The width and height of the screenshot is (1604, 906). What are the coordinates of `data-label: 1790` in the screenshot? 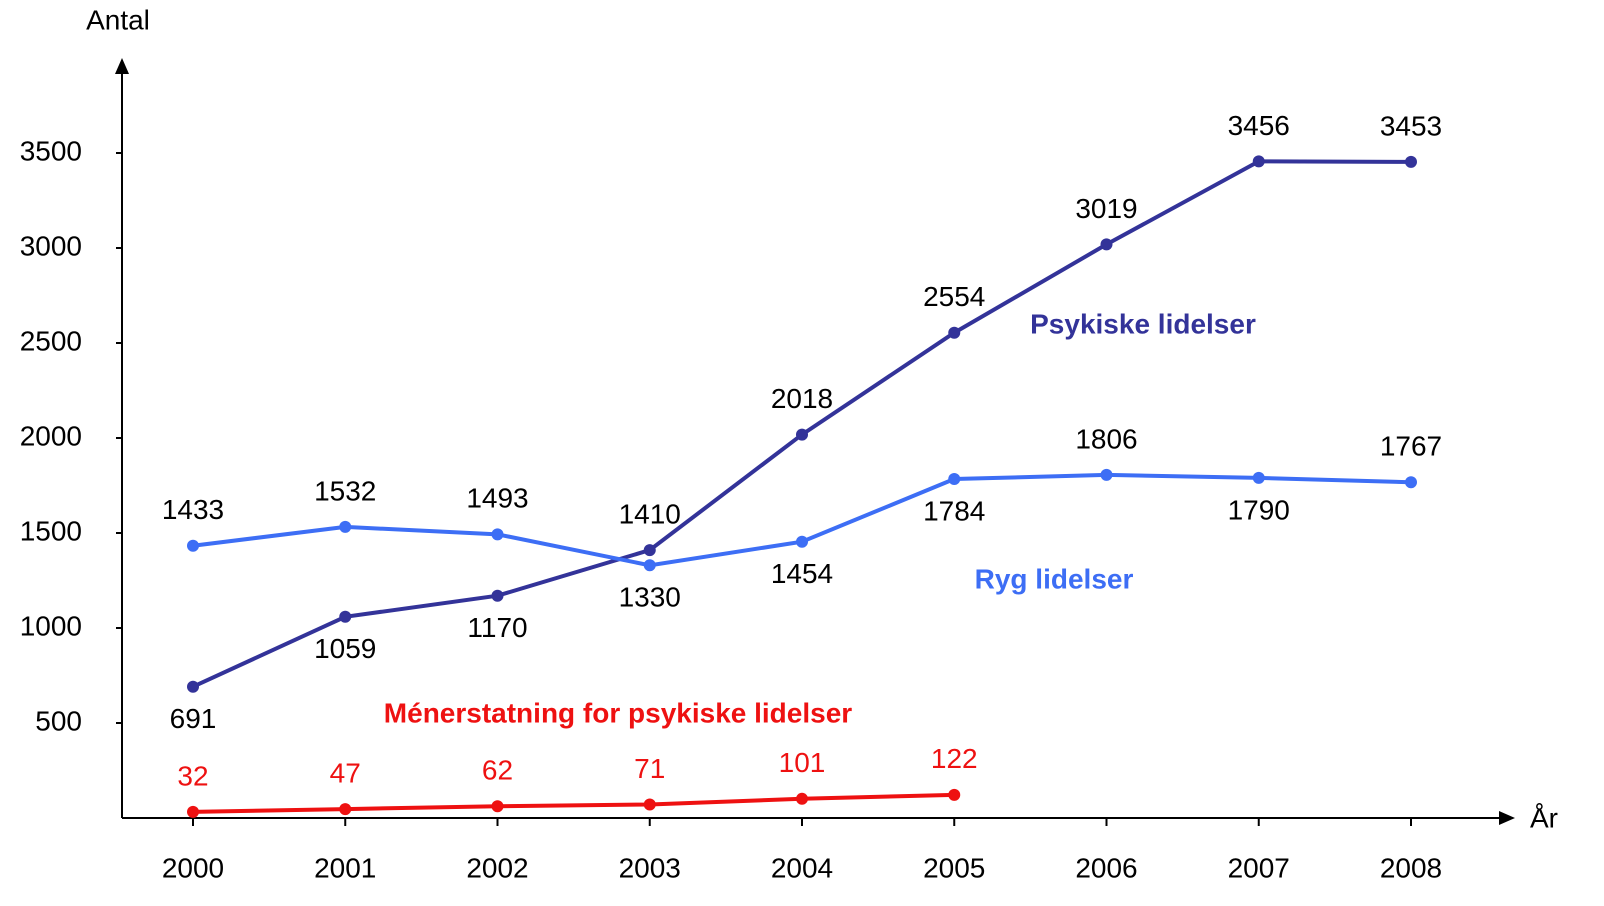 It's located at (1259, 509).